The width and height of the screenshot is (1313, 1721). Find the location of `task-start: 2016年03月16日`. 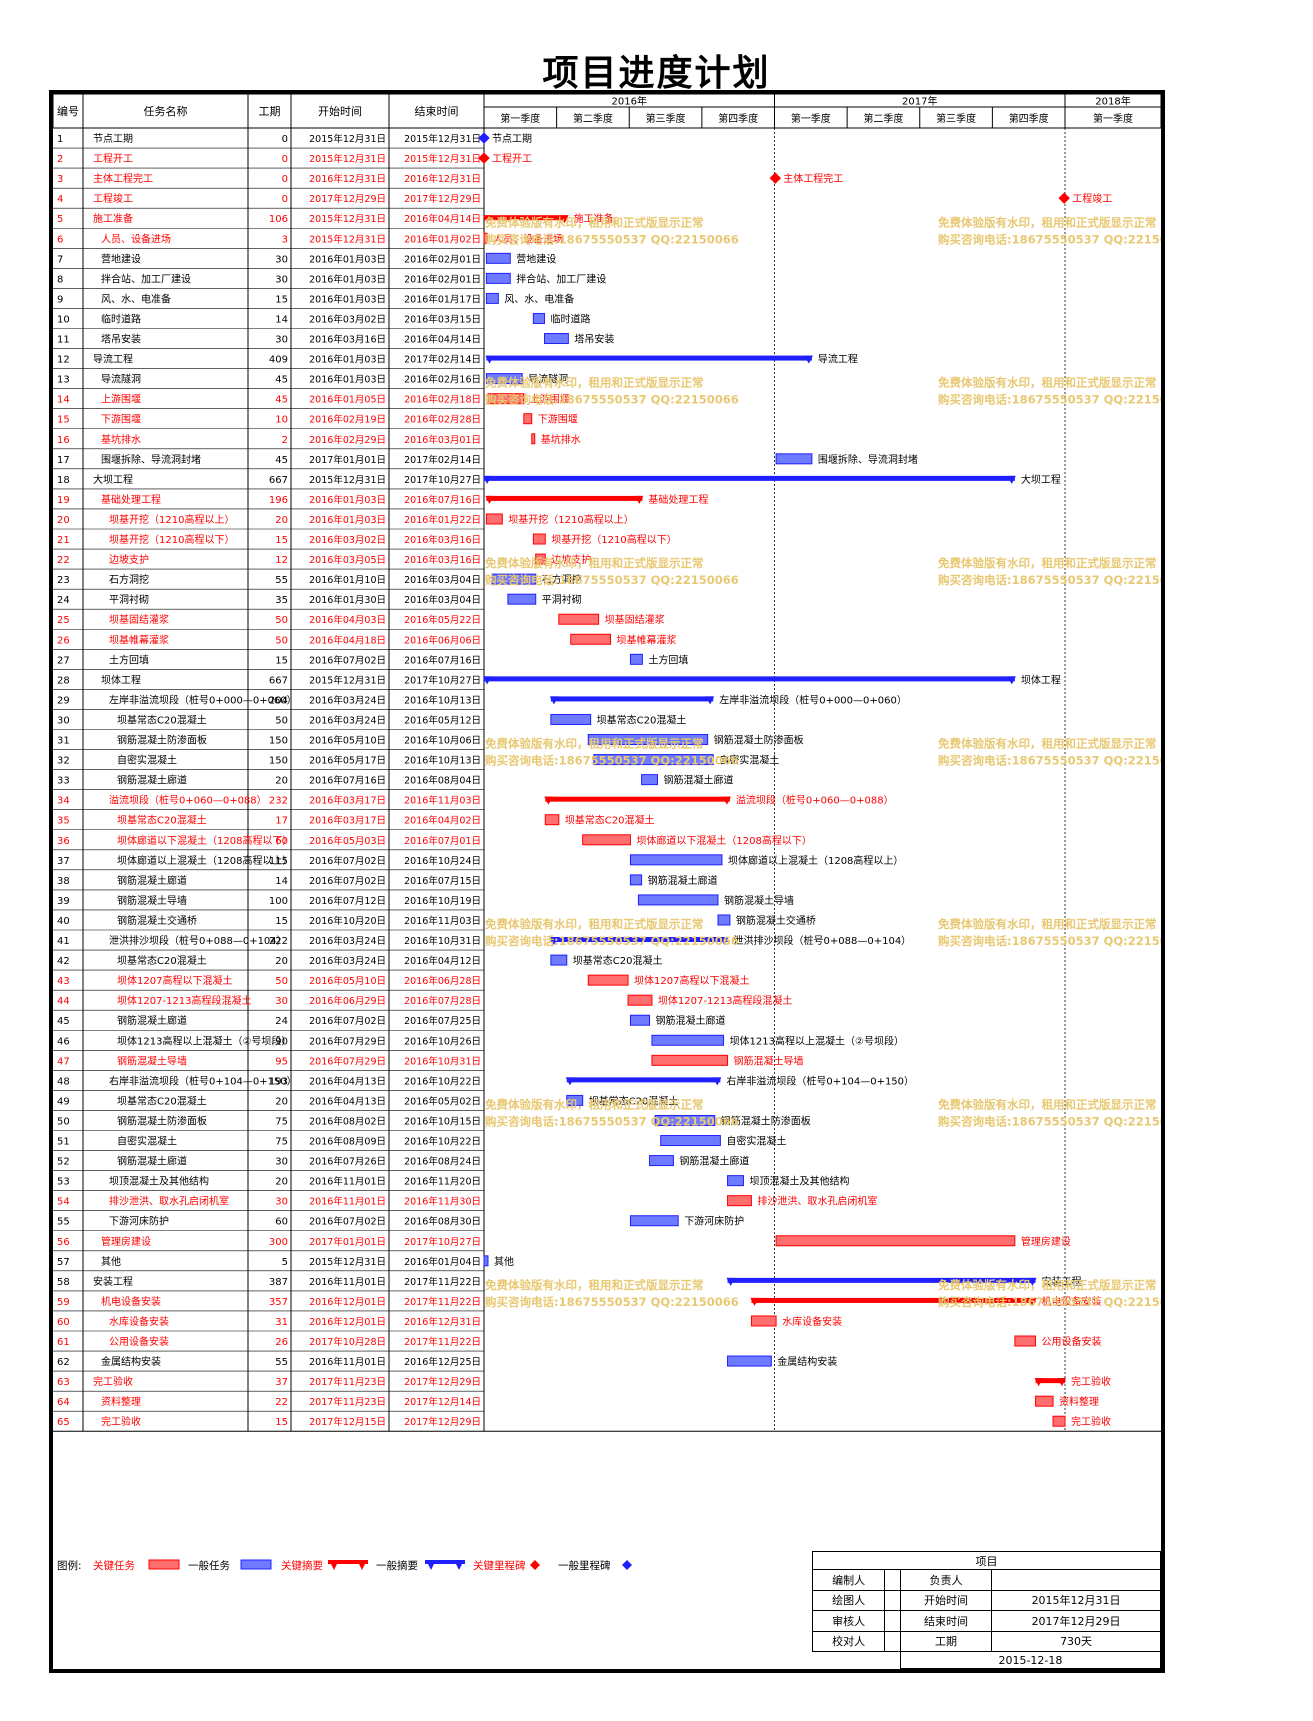

task-start: 2016年03月16日 is located at coordinates (347, 340).